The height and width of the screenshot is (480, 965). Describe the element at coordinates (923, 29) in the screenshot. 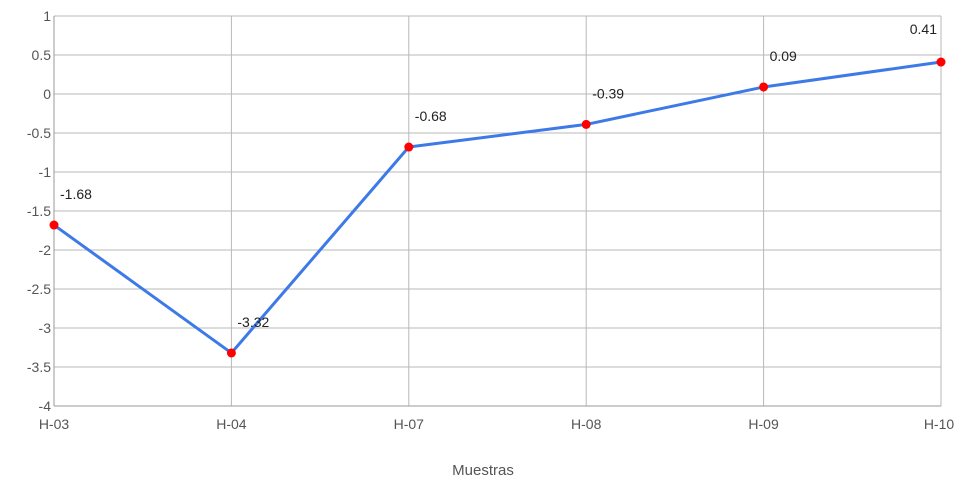

I see `data-label: 0.41` at that location.